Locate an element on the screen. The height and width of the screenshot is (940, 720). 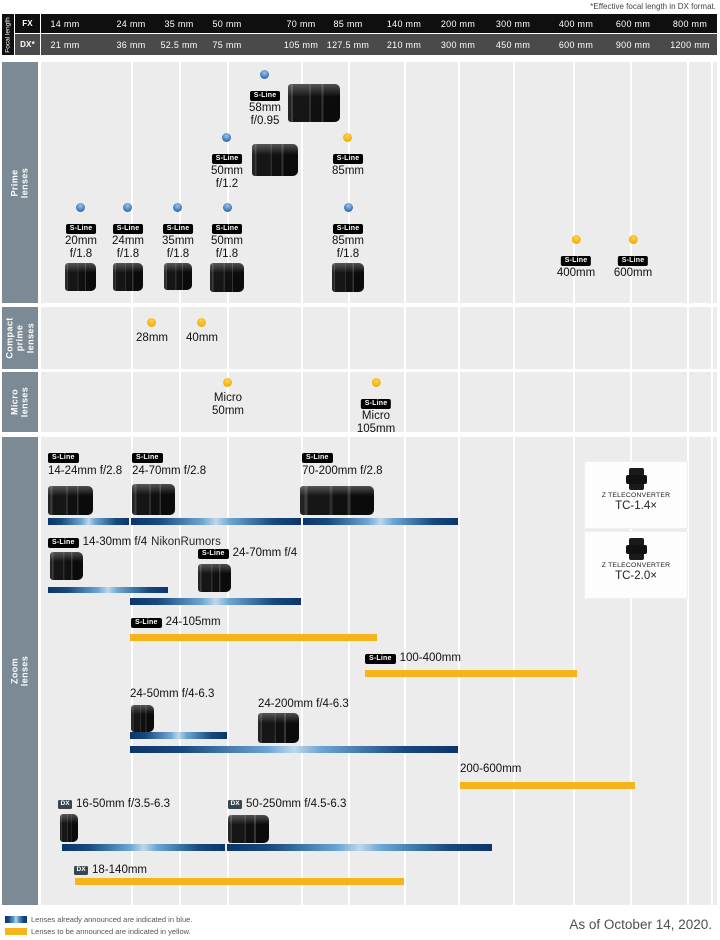
prime-20mm-f18: S-Line 20mm f/1.8 is located at coordinates (81, 245).